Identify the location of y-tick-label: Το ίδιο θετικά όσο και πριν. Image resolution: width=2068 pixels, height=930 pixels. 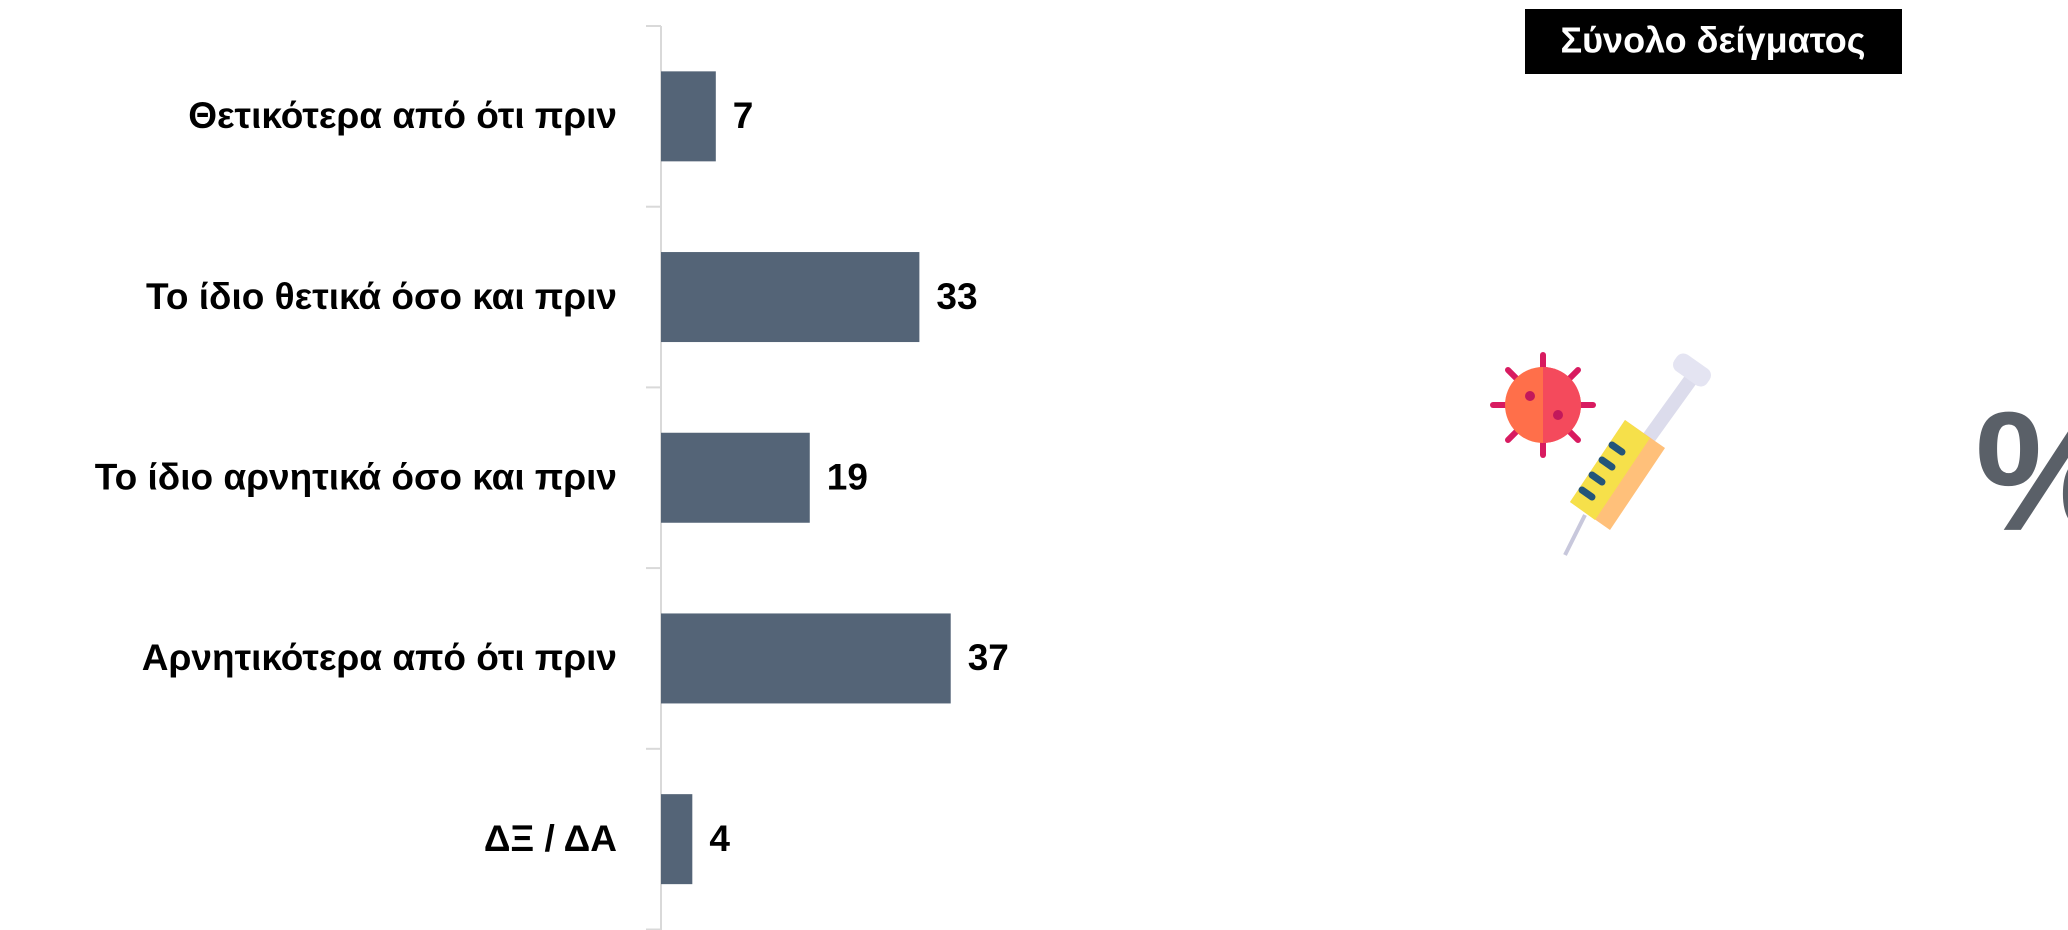
(381, 296).